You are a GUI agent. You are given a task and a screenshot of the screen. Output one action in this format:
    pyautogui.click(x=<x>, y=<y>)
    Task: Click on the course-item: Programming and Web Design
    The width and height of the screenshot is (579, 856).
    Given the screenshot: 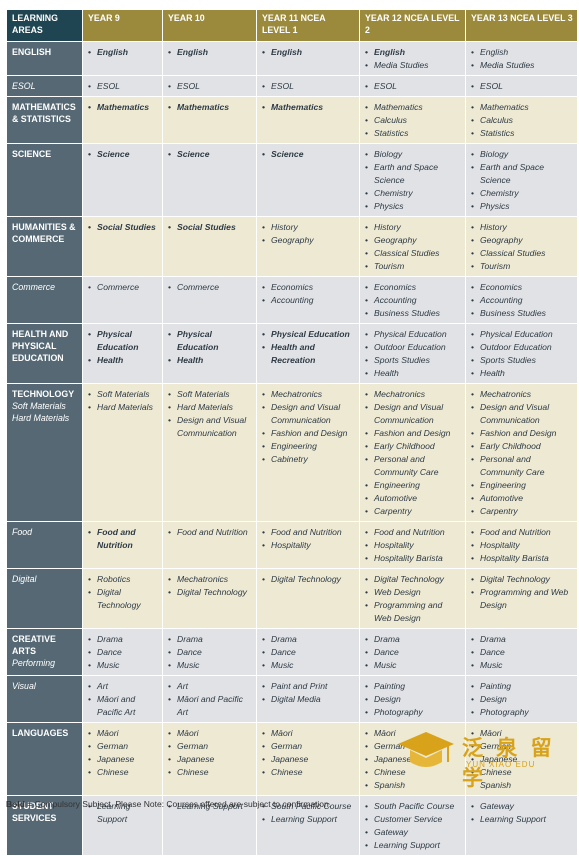 What is the action you would take?
    pyautogui.click(x=413, y=612)
    